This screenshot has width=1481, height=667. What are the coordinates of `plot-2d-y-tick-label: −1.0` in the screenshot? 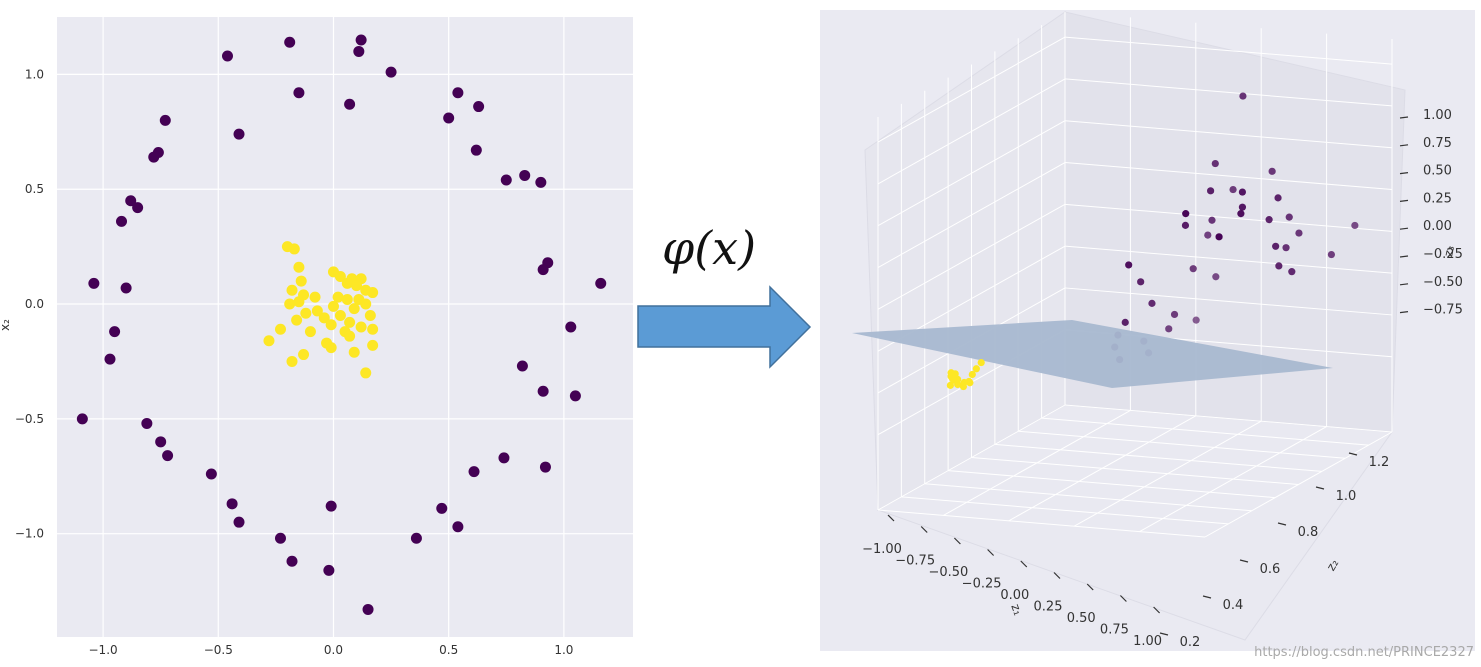 It's located at (29, 534).